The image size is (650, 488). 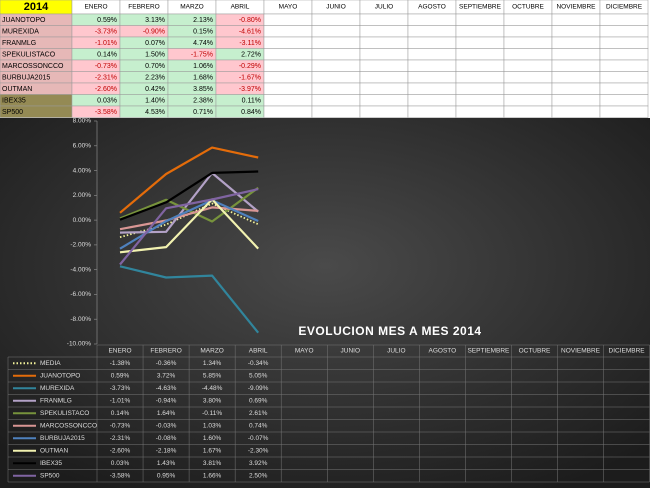 I want to click on data-label: 5.85%, so click(x=212, y=375).